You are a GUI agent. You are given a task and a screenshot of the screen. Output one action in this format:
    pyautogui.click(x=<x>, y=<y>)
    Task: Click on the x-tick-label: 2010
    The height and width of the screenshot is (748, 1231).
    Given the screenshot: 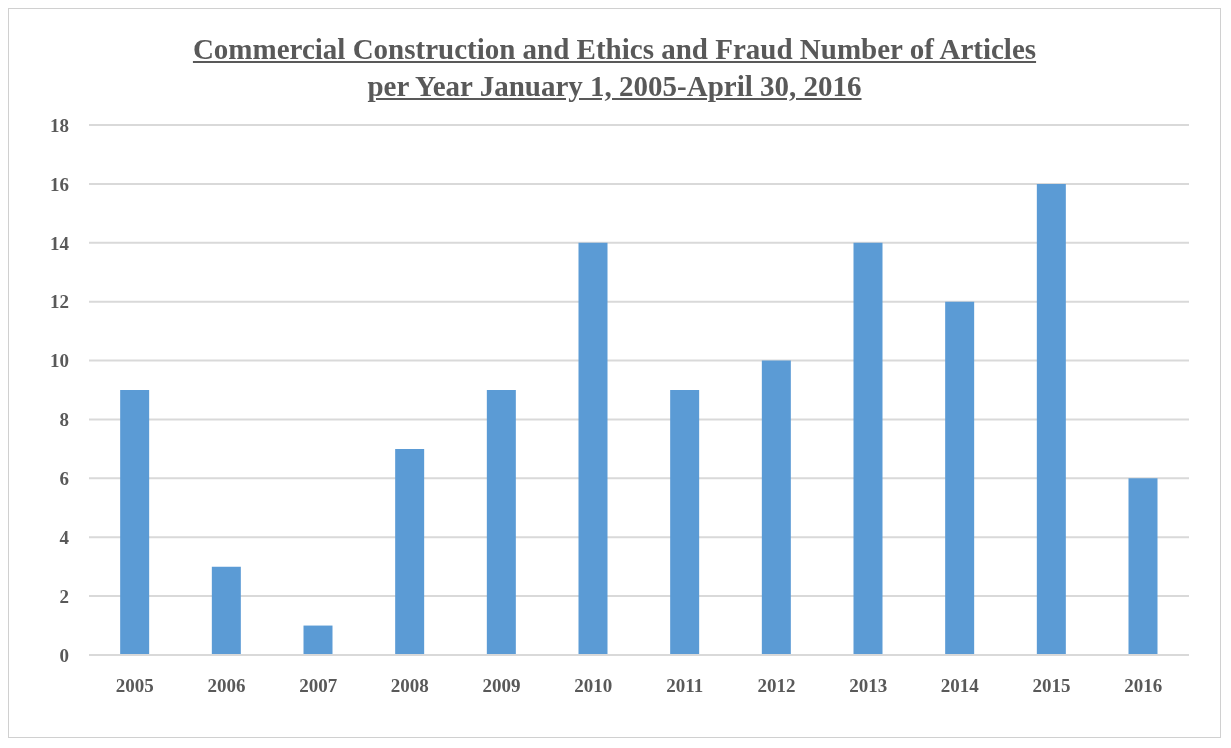 What is the action you would take?
    pyautogui.click(x=593, y=686)
    